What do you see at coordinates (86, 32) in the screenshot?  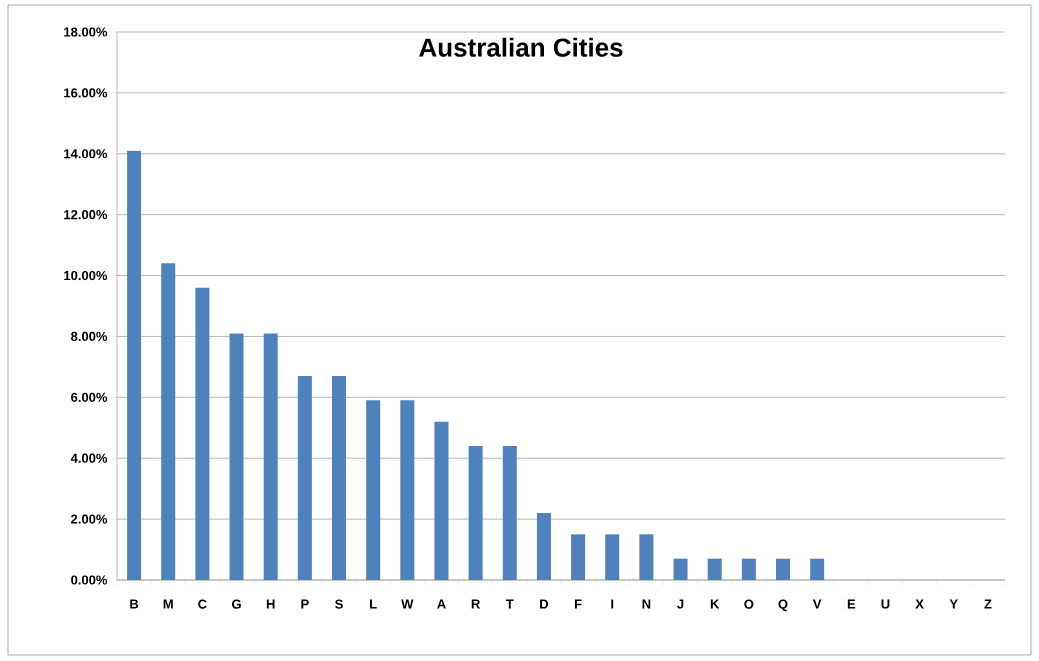 I see `y-tick-label: 18.00%` at bounding box center [86, 32].